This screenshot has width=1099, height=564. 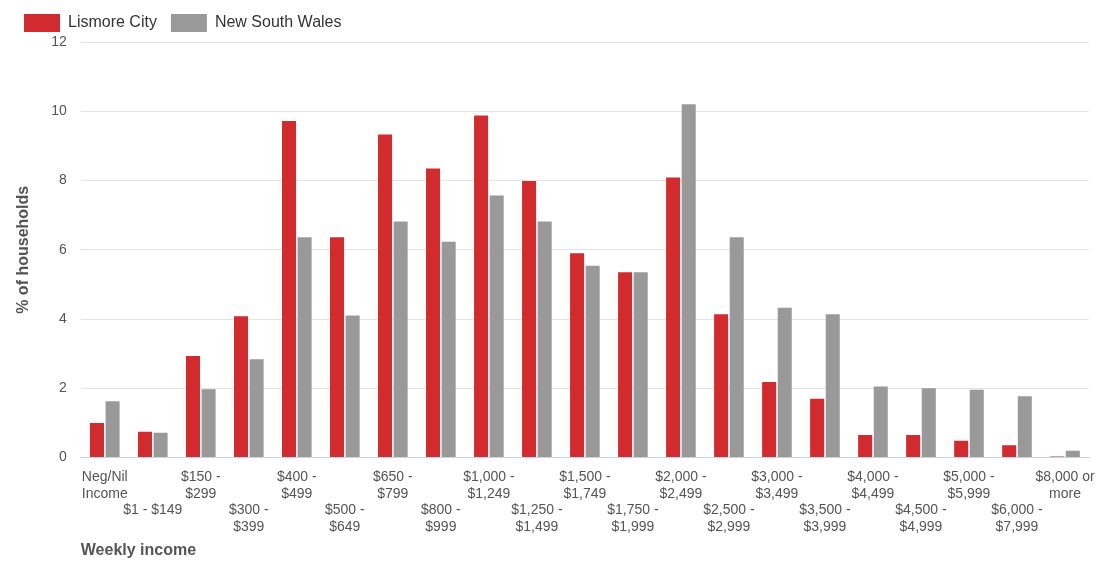 I want to click on x-tick-label: $150 - $299, so click(x=200, y=484).